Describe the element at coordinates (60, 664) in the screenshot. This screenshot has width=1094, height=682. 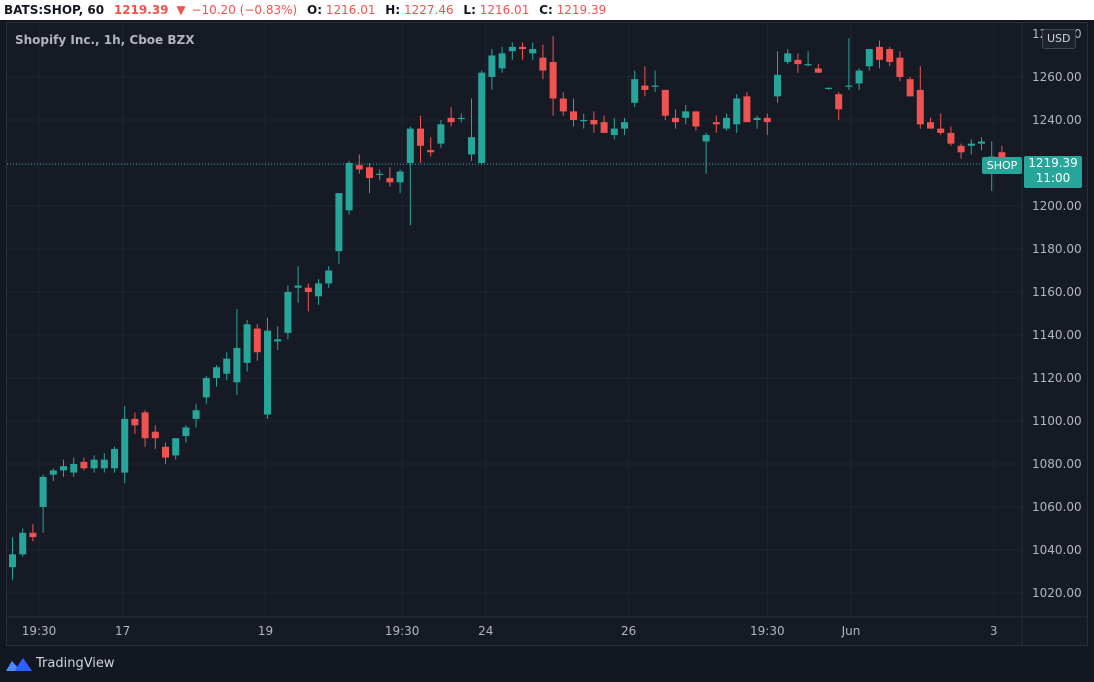
I see `tradingview-brand: TradingView` at that location.